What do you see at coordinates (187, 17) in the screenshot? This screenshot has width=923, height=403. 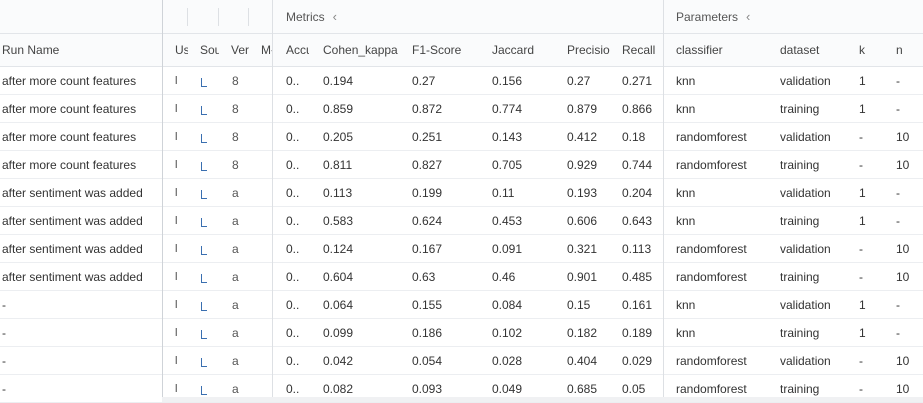 I see `column-divider` at bounding box center [187, 17].